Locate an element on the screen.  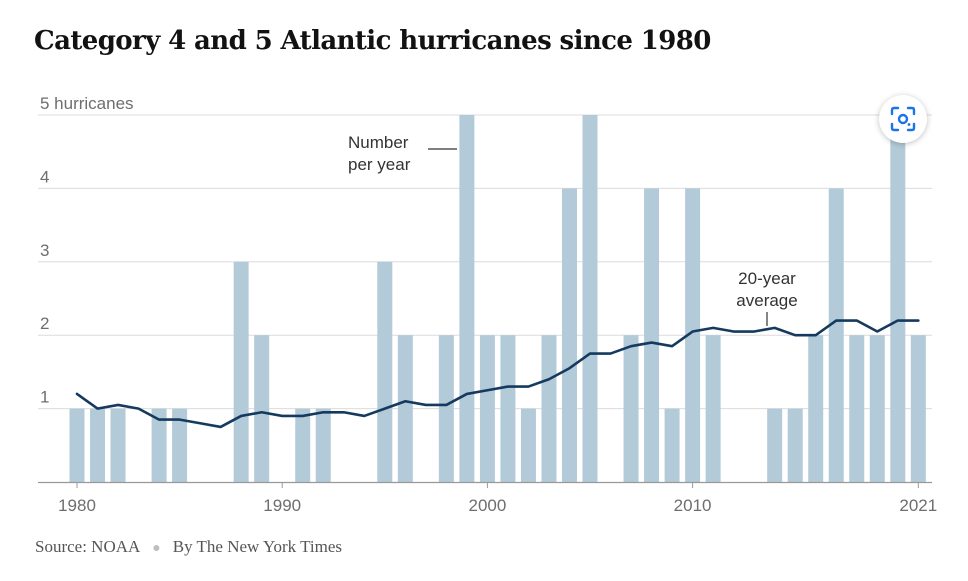
average-annotation-line2: average is located at coordinates (766, 300).